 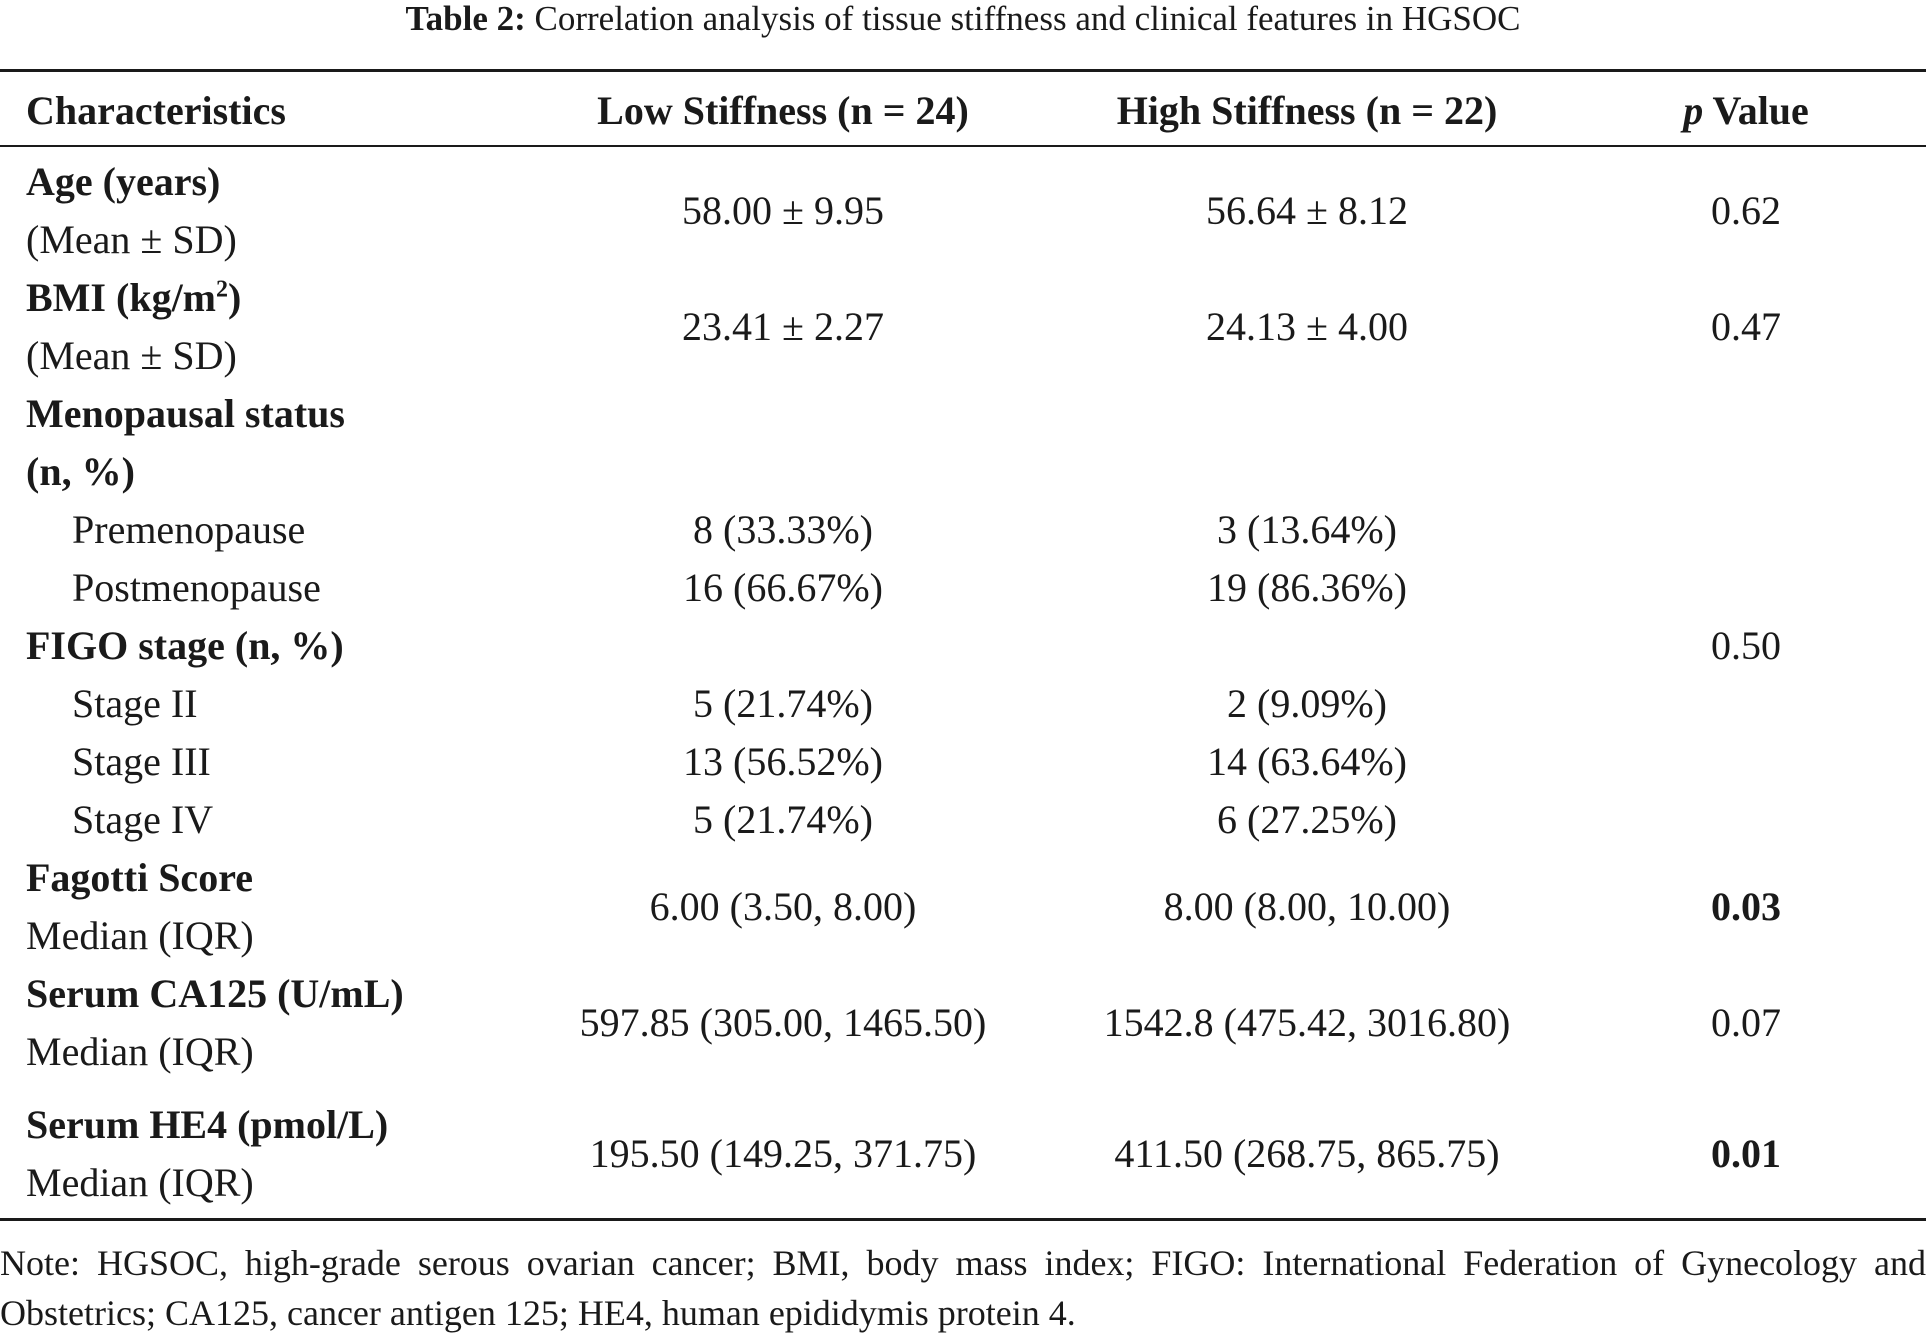 What do you see at coordinates (1307, 1022) in the screenshot?
I see `row-ca125-high: 1542.8 (475.42, 3016.80)` at bounding box center [1307, 1022].